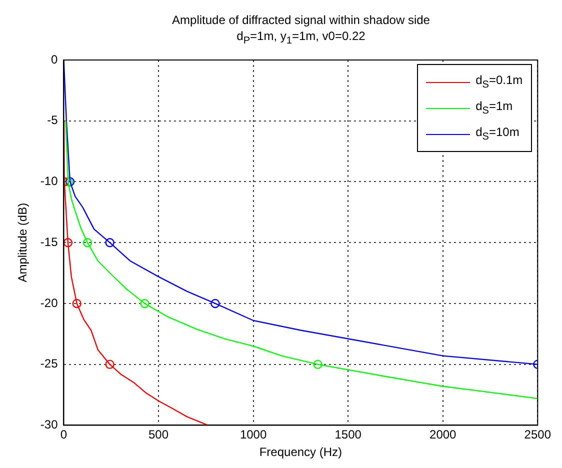 Image resolution: width=562 pixels, height=468 pixels. I want to click on x-axis-title: Frequency (Hz), so click(300, 452).